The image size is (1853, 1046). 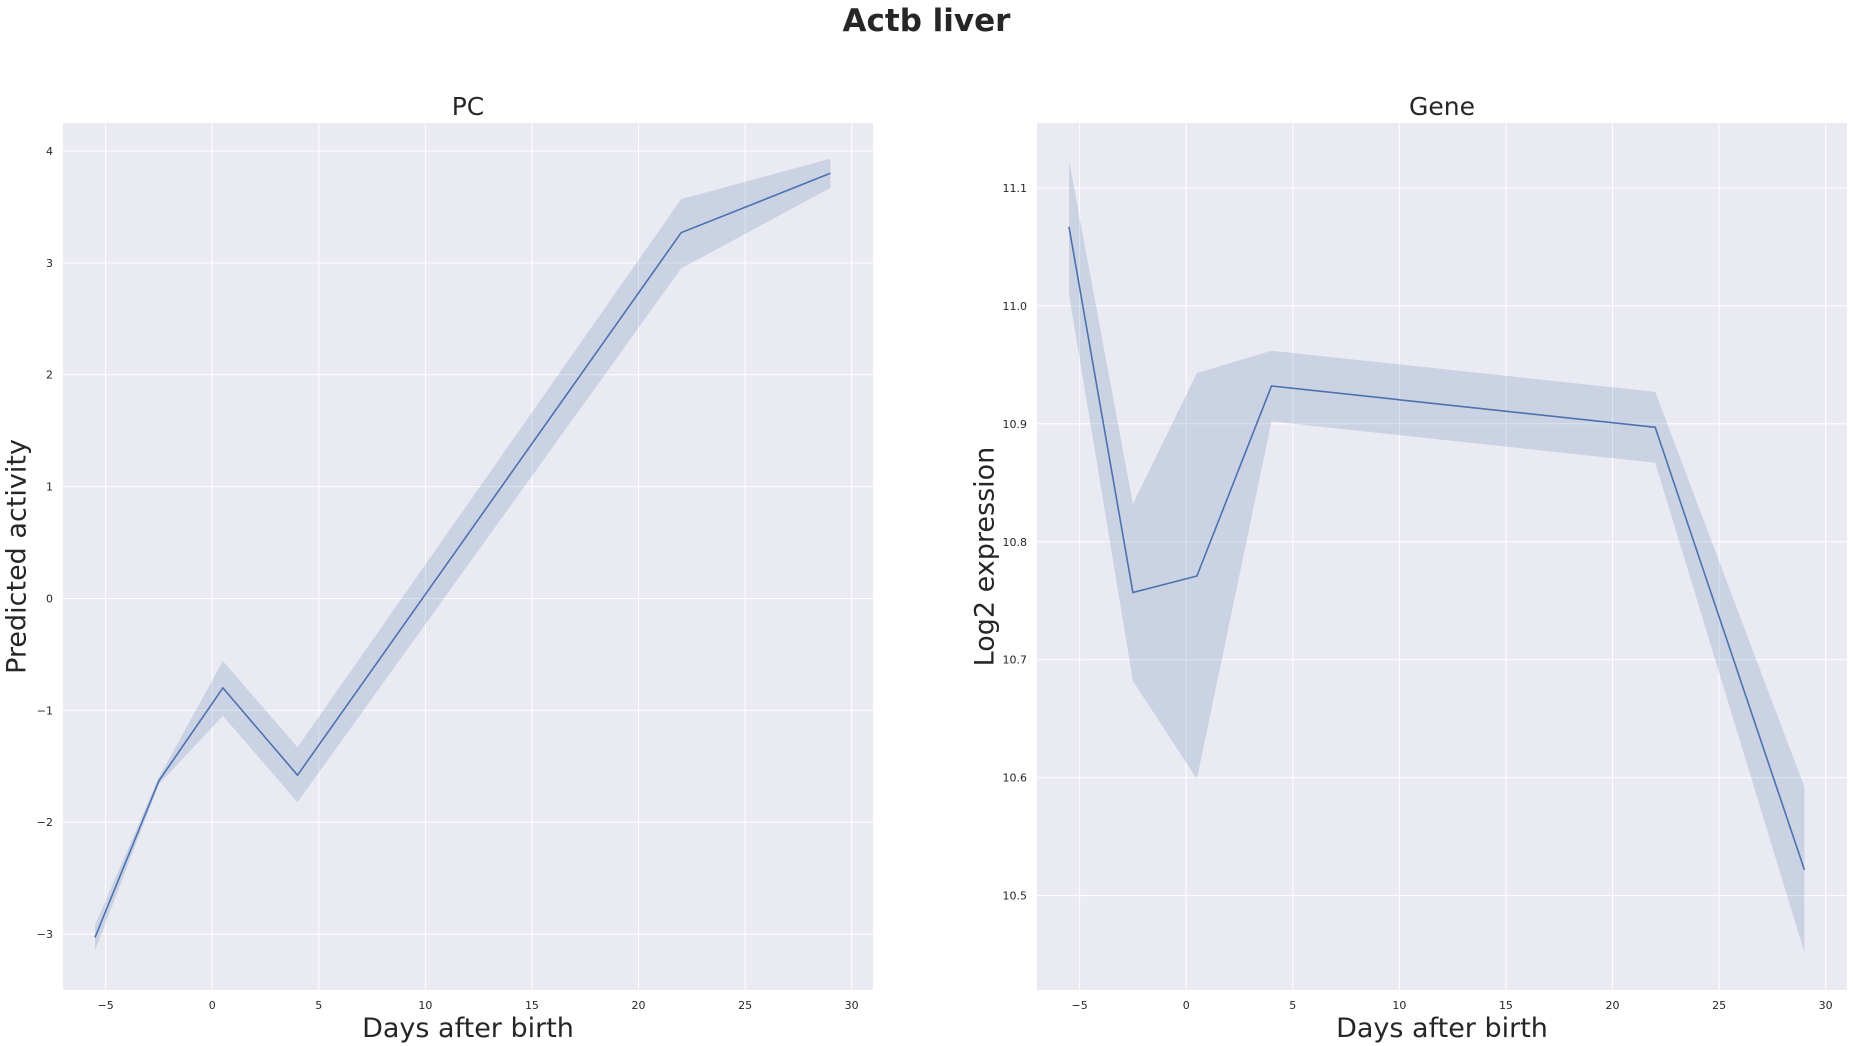 What do you see at coordinates (45, 543) in the screenshot?
I see `pc-y-tick-labels: −3 −2 −1 0 1 2 3 4` at bounding box center [45, 543].